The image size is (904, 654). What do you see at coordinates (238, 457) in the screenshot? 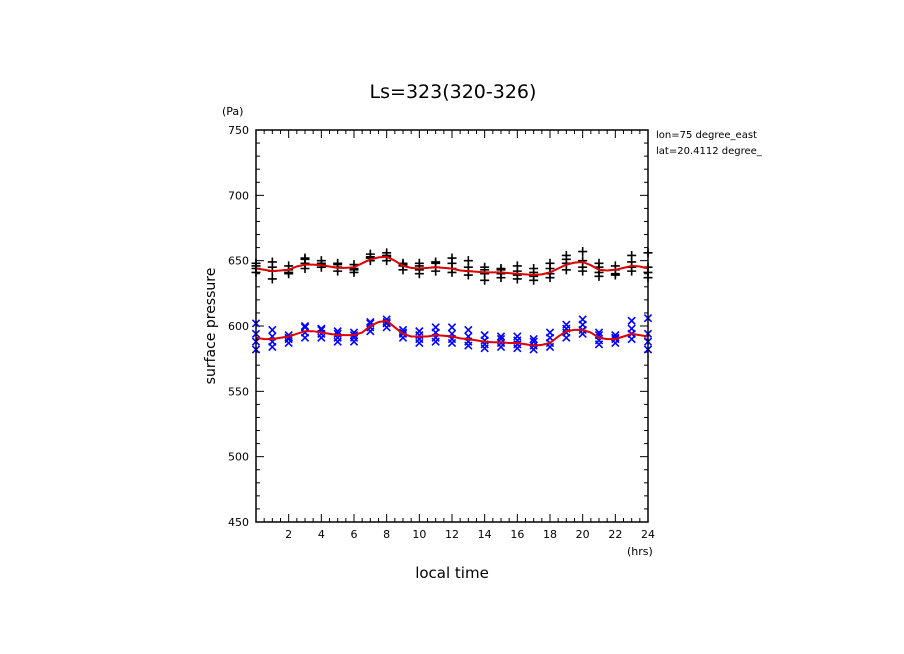
I see `y-tick-label: 500` at bounding box center [238, 457].